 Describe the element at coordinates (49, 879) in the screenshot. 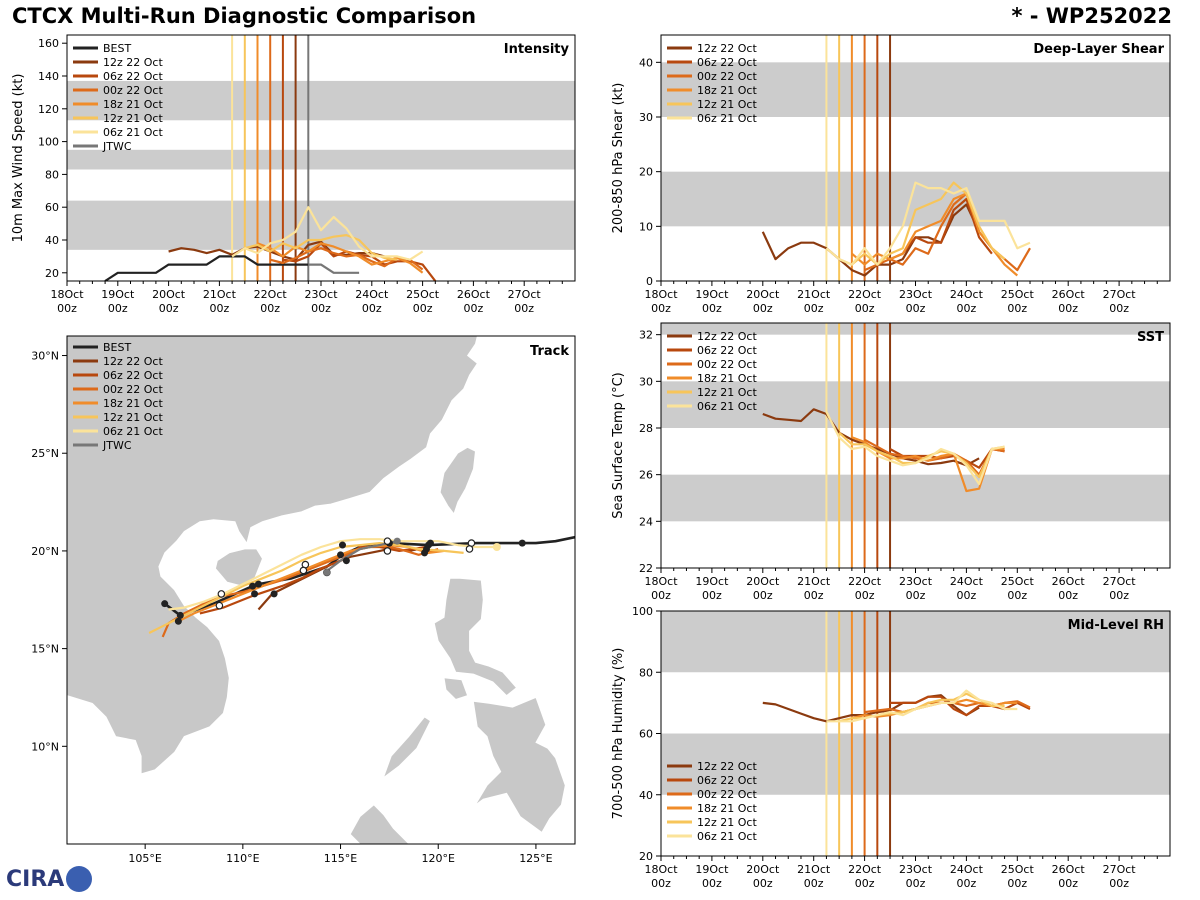

I see `cira-logo: CIRA` at that location.